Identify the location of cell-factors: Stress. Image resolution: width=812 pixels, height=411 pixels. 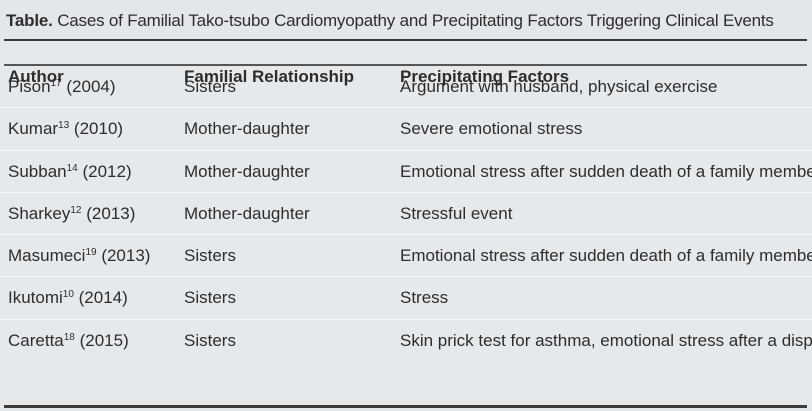
(424, 298).